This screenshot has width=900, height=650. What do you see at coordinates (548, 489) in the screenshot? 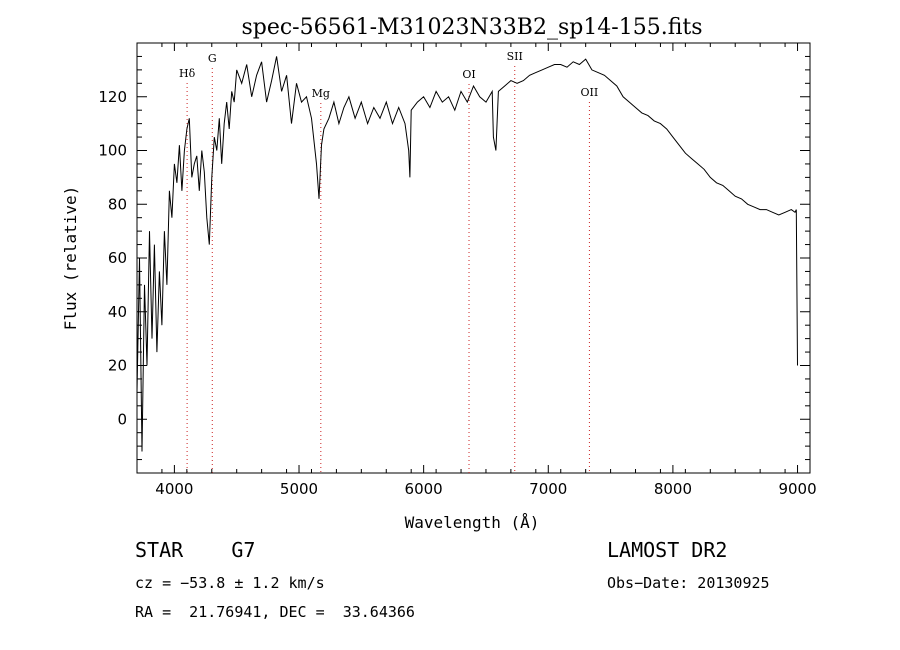
I see `x-tick-label: 7000` at bounding box center [548, 489].